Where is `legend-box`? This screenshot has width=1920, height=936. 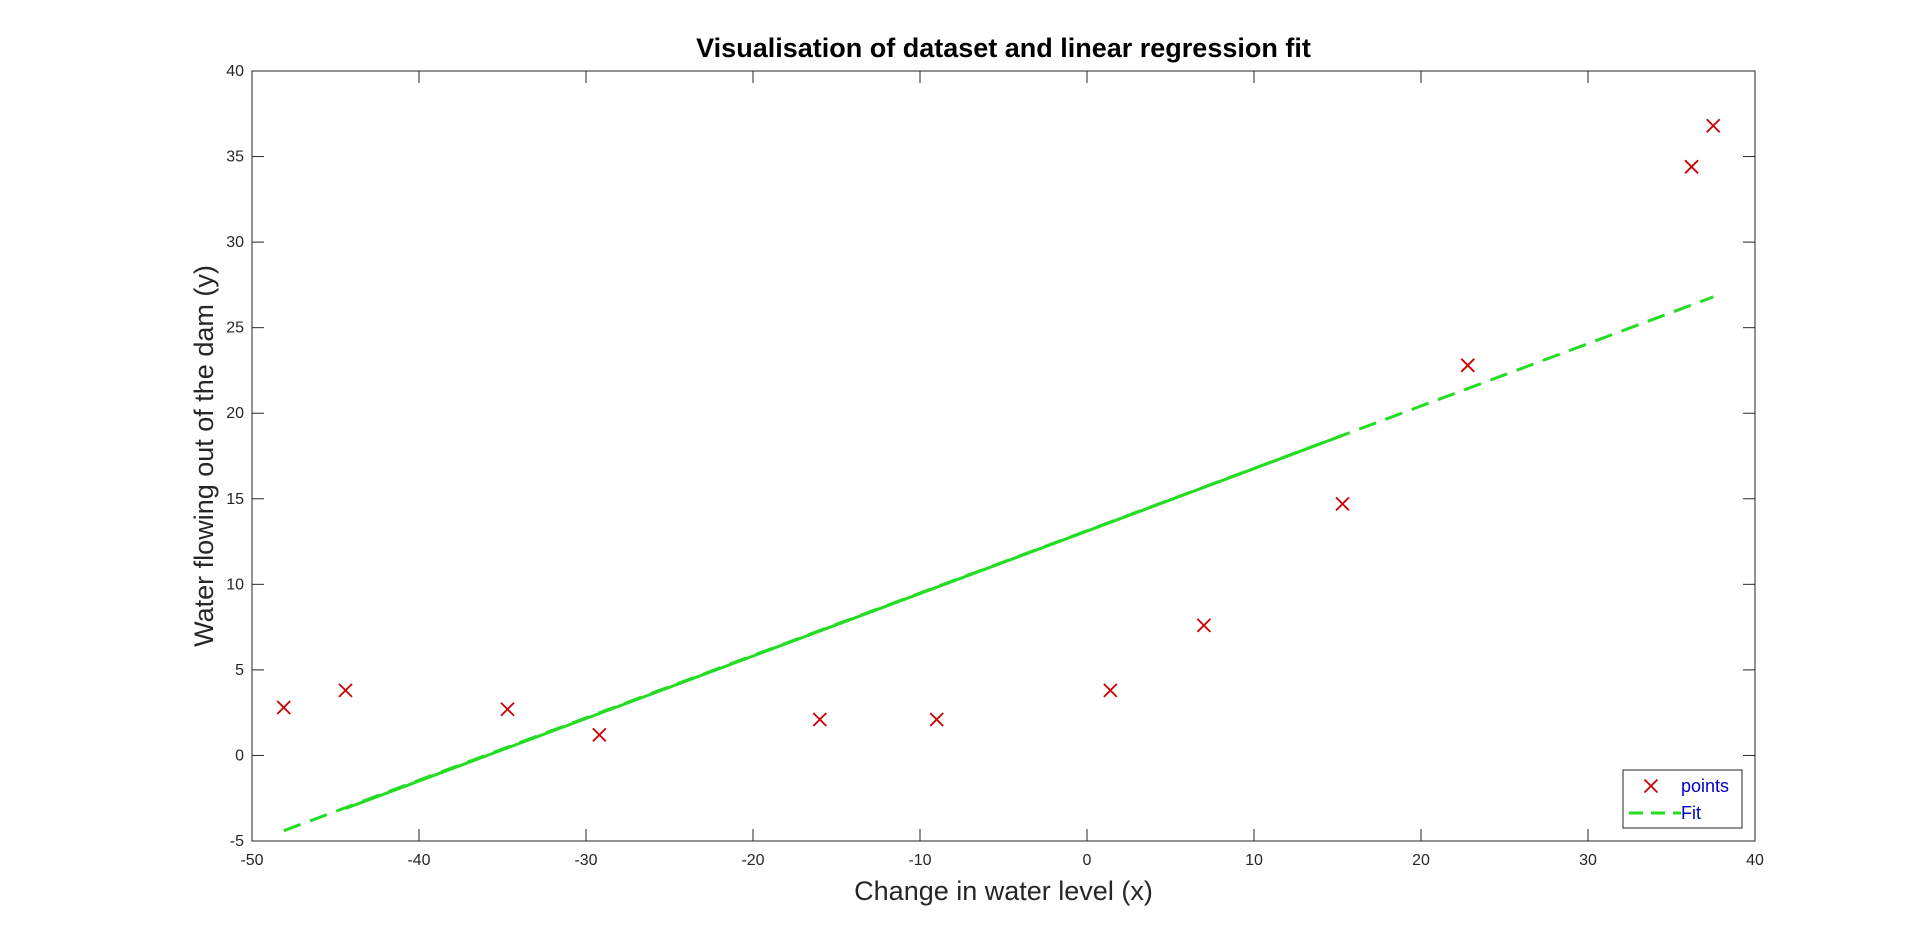 legend-box is located at coordinates (1682, 799).